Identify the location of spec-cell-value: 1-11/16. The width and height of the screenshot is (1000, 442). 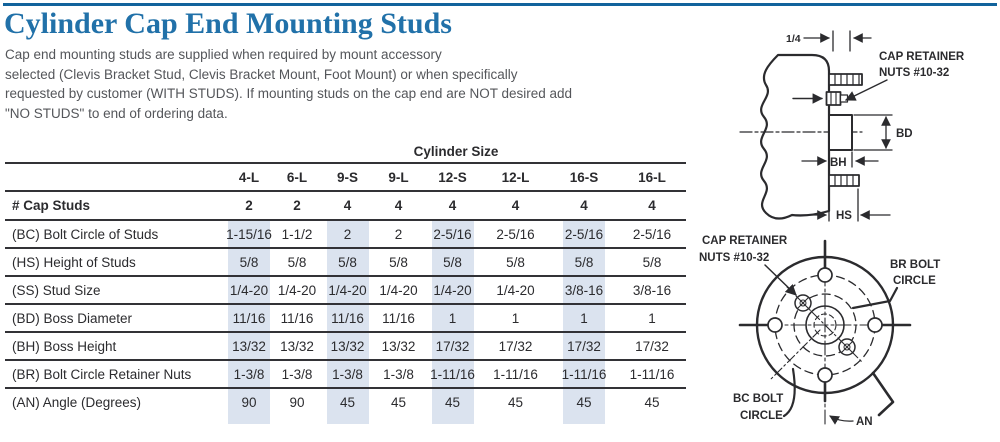
(515, 374).